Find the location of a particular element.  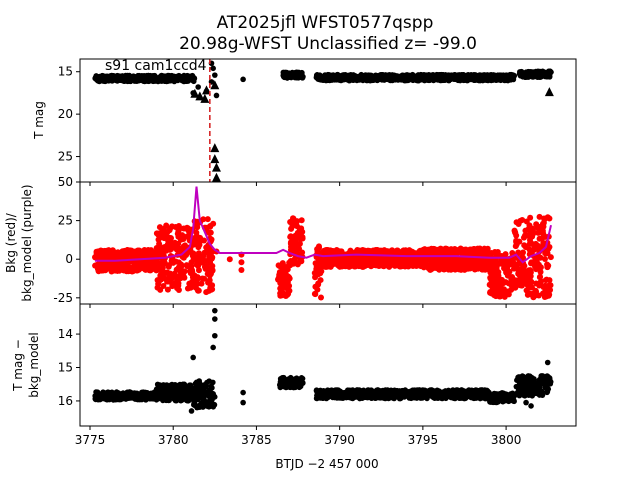

y-tick-label: 15 is located at coordinates (65, 72).